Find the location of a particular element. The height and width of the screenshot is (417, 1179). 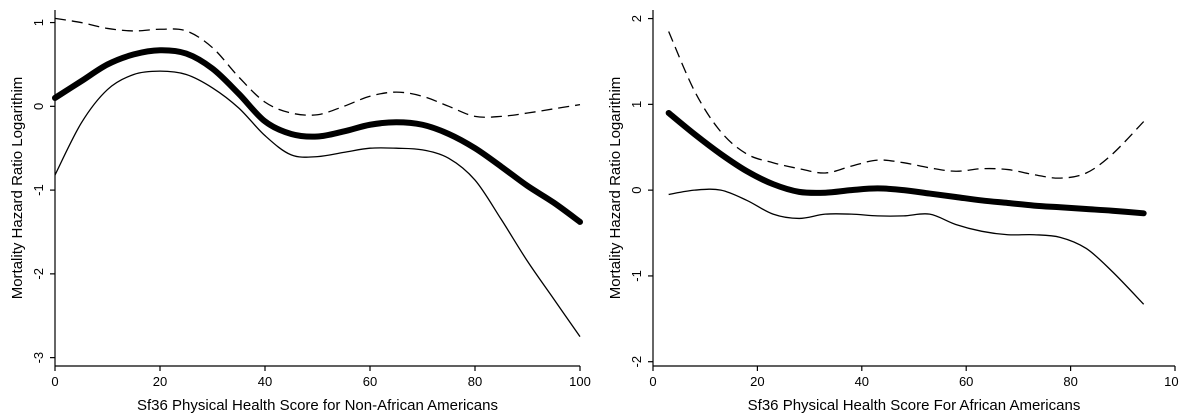

y-tick-label: 2 is located at coordinates (636, 18).